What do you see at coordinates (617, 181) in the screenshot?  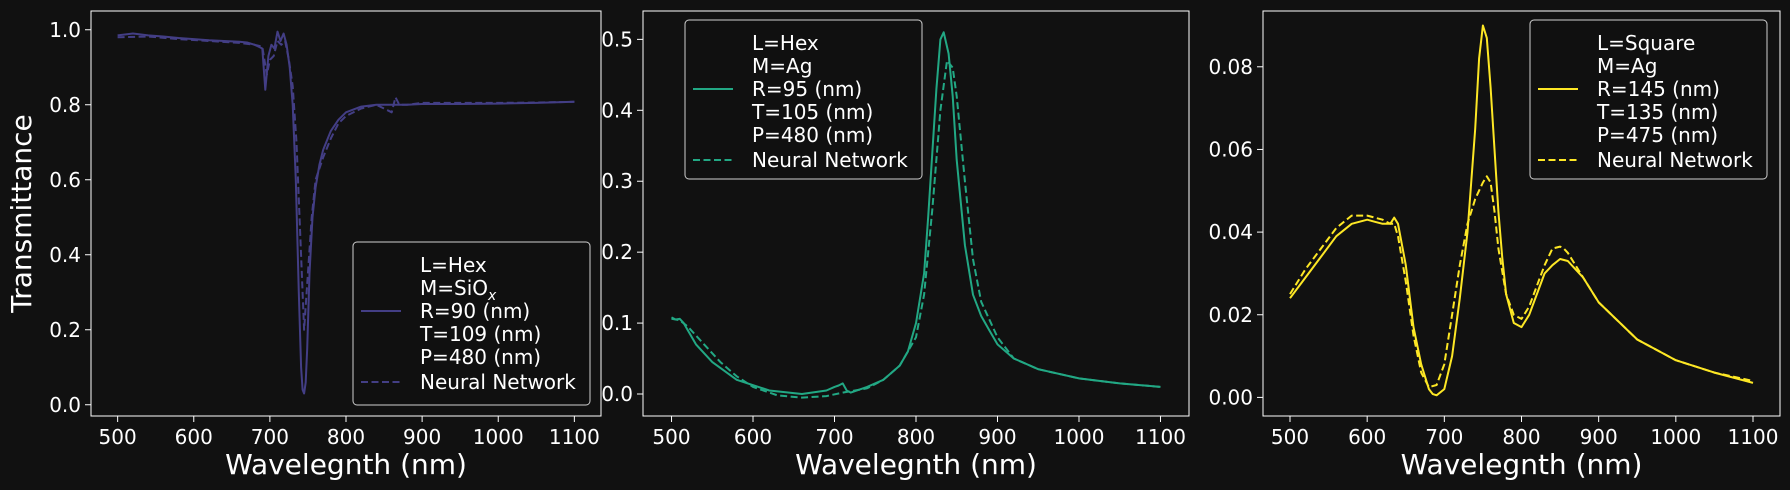 I see `y-tick-label: 0.3` at bounding box center [617, 181].